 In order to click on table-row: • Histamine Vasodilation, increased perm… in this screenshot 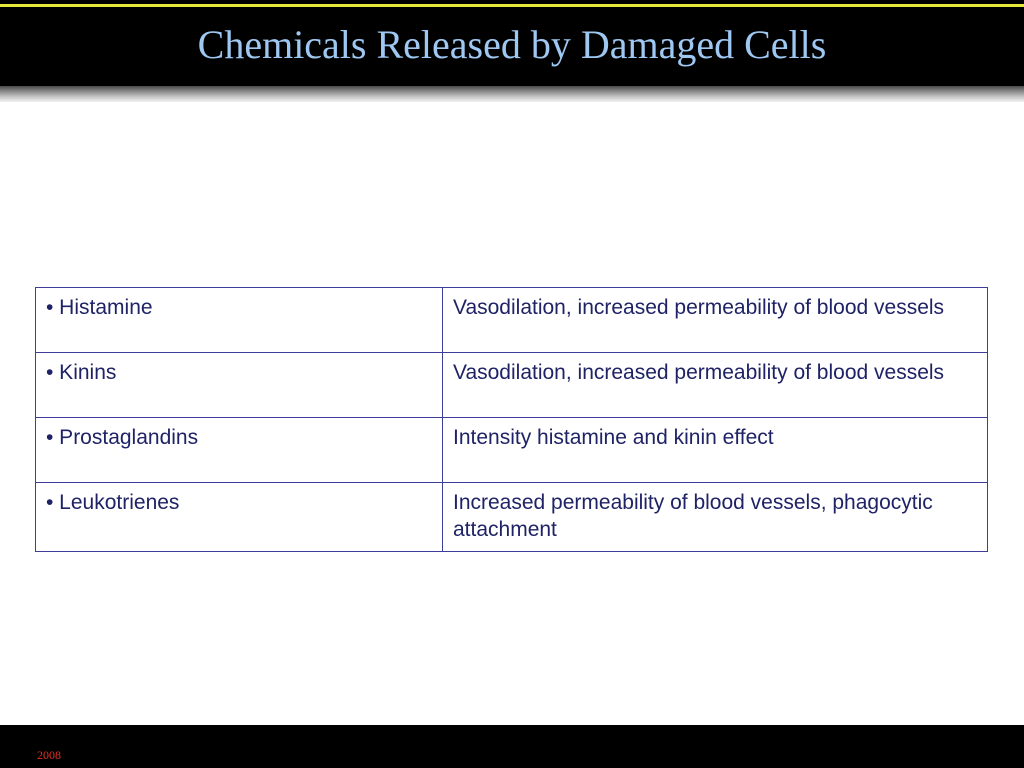, I will do `click(511, 320)`.